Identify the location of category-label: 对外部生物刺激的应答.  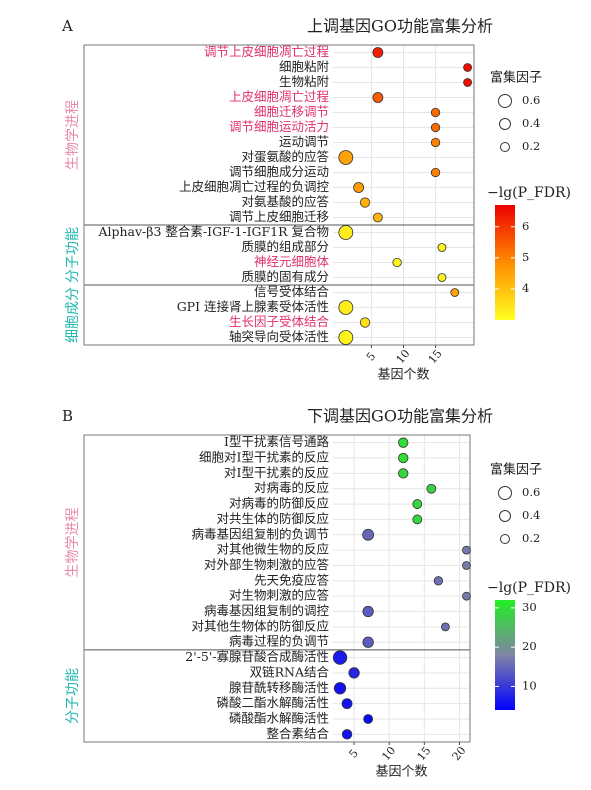
(267, 564).